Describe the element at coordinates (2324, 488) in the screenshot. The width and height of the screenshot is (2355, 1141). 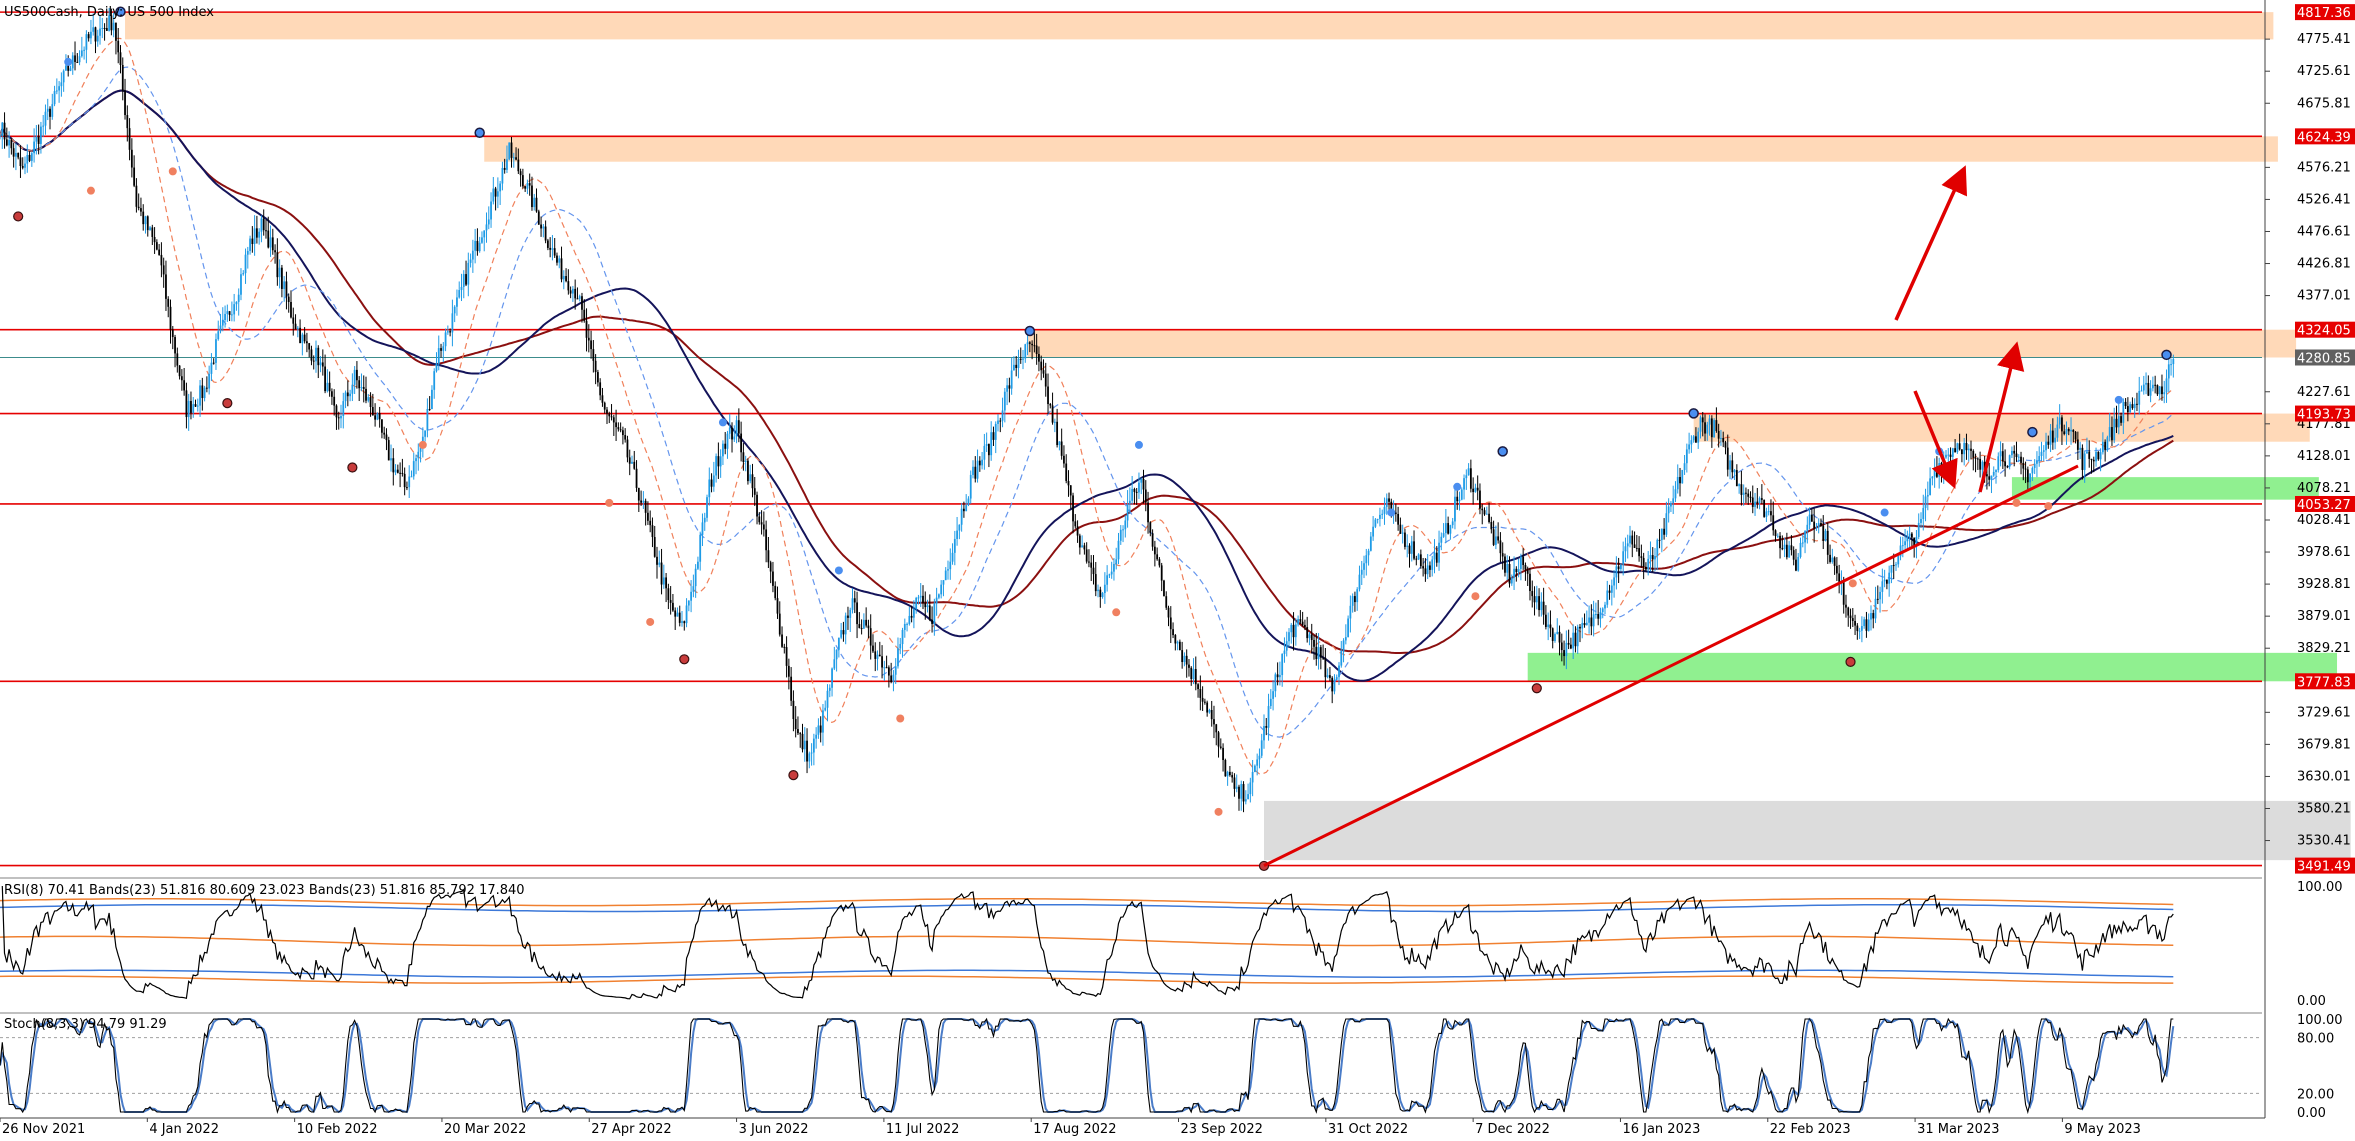
I see `price-tick-label: 4078.21` at that location.